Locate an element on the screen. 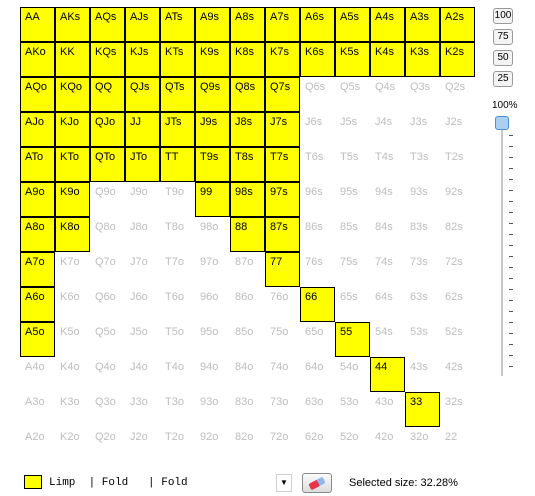 Image resolution: width=535 pixels, height=496 pixels. hand-cell: 52s is located at coordinates (454, 332).